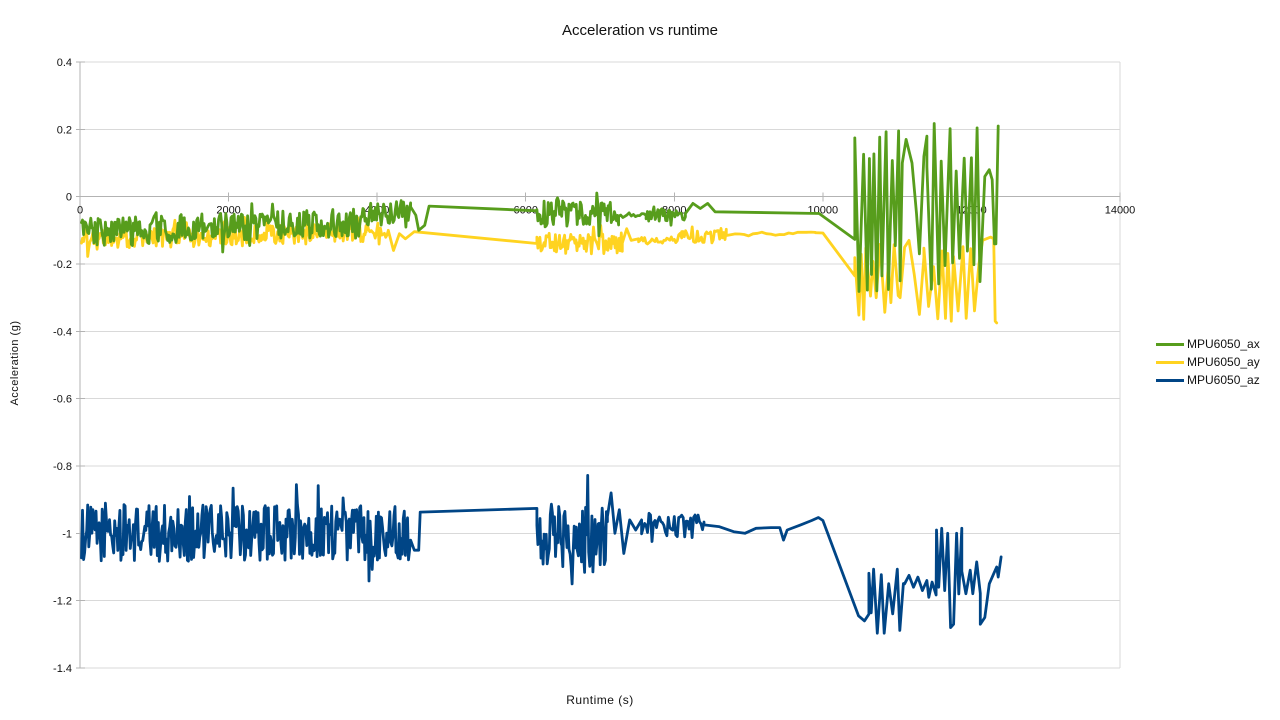 The width and height of the screenshot is (1280, 720). I want to click on y-tick-label: -0.8, so click(62, 467).